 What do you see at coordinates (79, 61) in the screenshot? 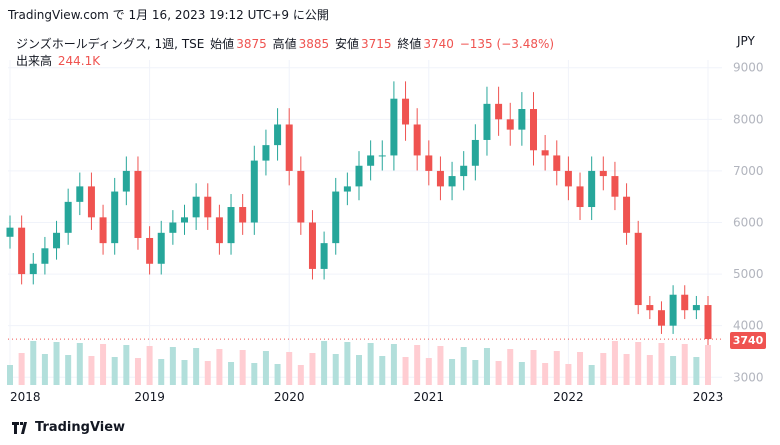
I see `volume-value: 244.1K` at bounding box center [79, 61].